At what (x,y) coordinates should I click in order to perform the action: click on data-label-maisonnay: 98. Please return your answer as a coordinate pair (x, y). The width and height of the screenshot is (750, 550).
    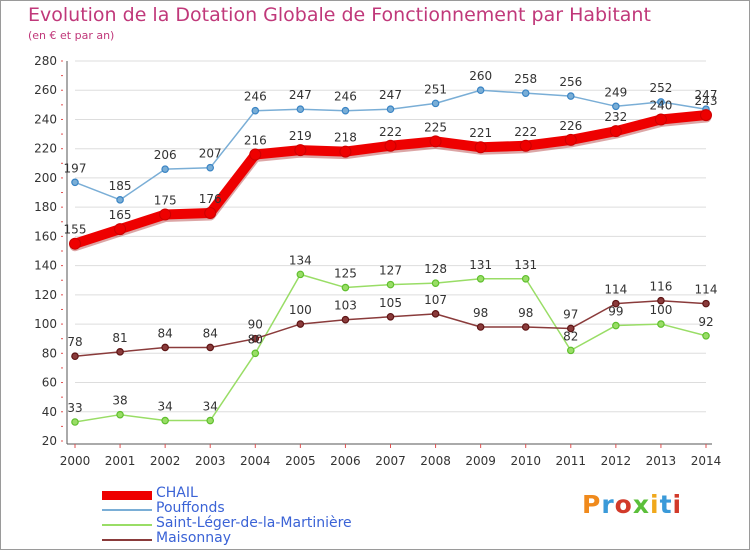
    Looking at the image, I should click on (525, 313).